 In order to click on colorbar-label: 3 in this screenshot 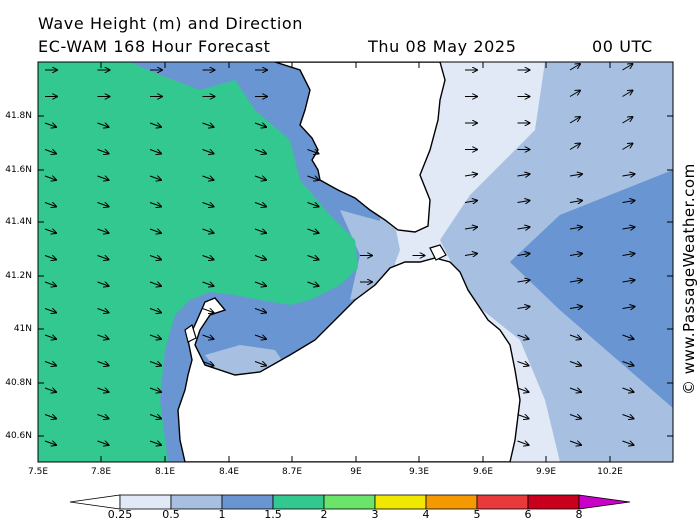, I will do `click(375, 514)`.